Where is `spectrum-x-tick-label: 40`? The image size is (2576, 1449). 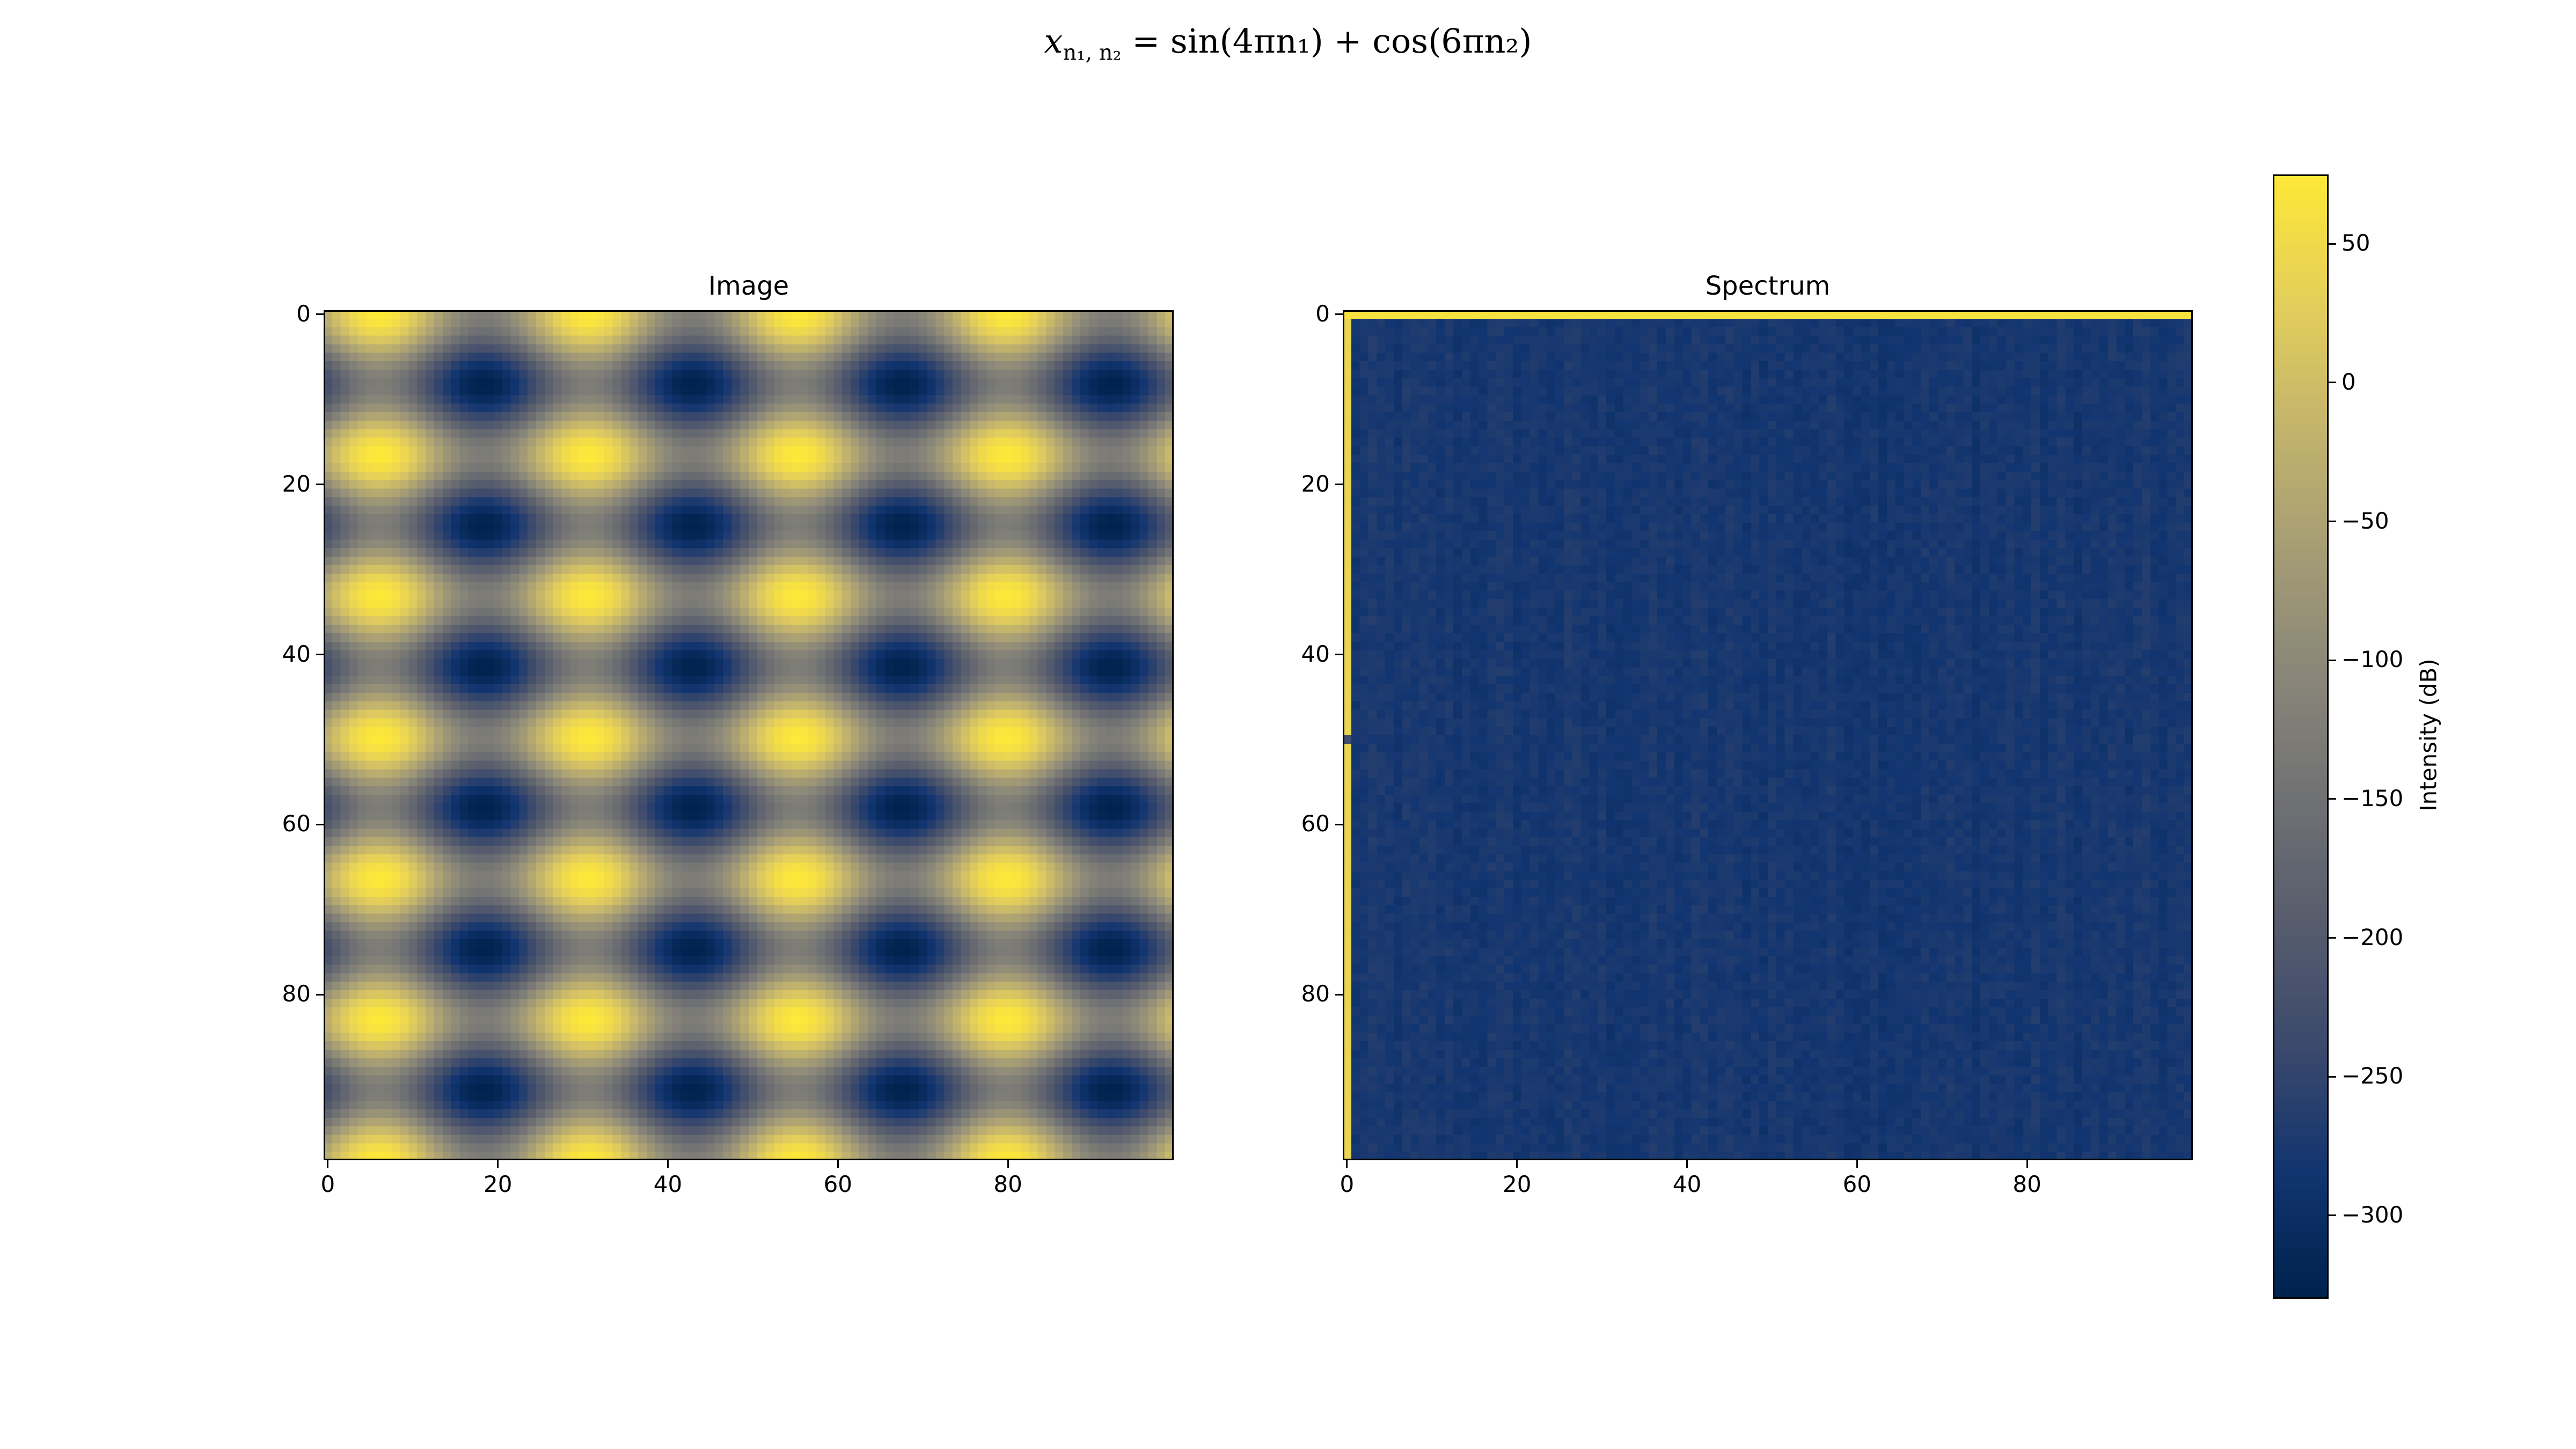 spectrum-x-tick-label: 40 is located at coordinates (1687, 1184).